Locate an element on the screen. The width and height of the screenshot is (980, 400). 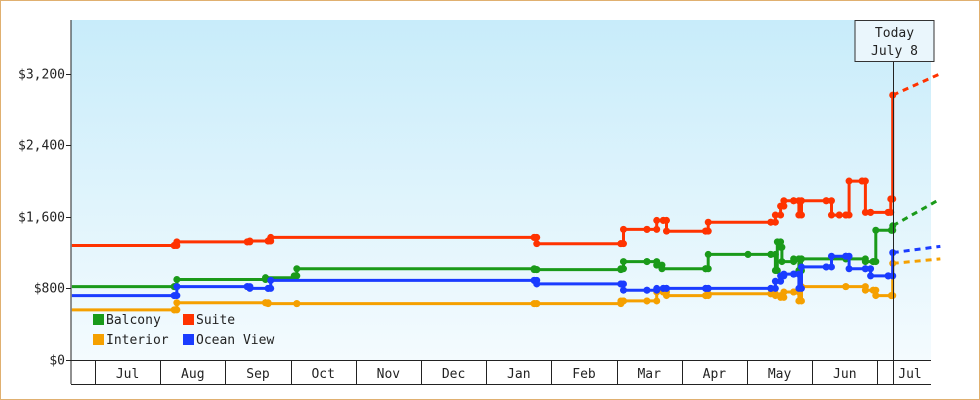
x-tick-label: Dec is located at coordinates (453, 374).